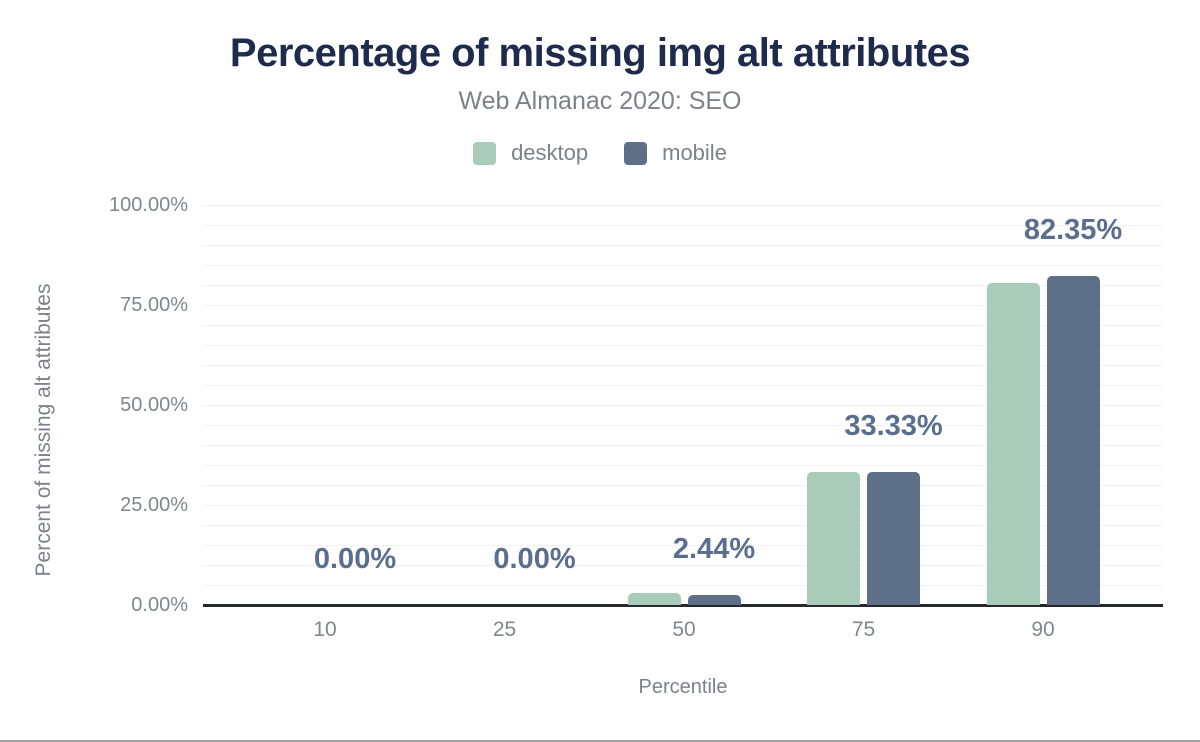 This screenshot has height=742, width=1200. What do you see at coordinates (714, 549) in the screenshot?
I see `data-label-p50: 2.44%` at bounding box center [714, 549].